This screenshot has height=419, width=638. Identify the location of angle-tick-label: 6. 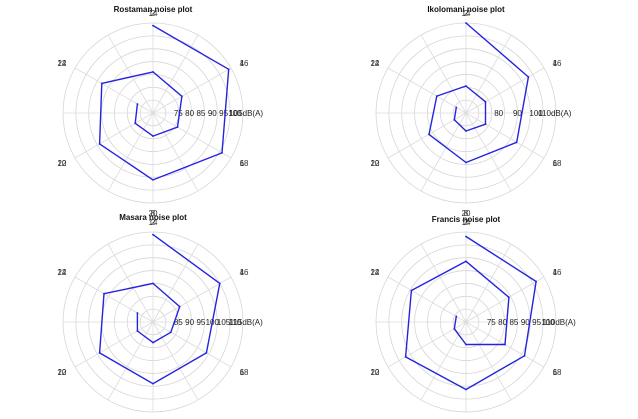
(555, 372).